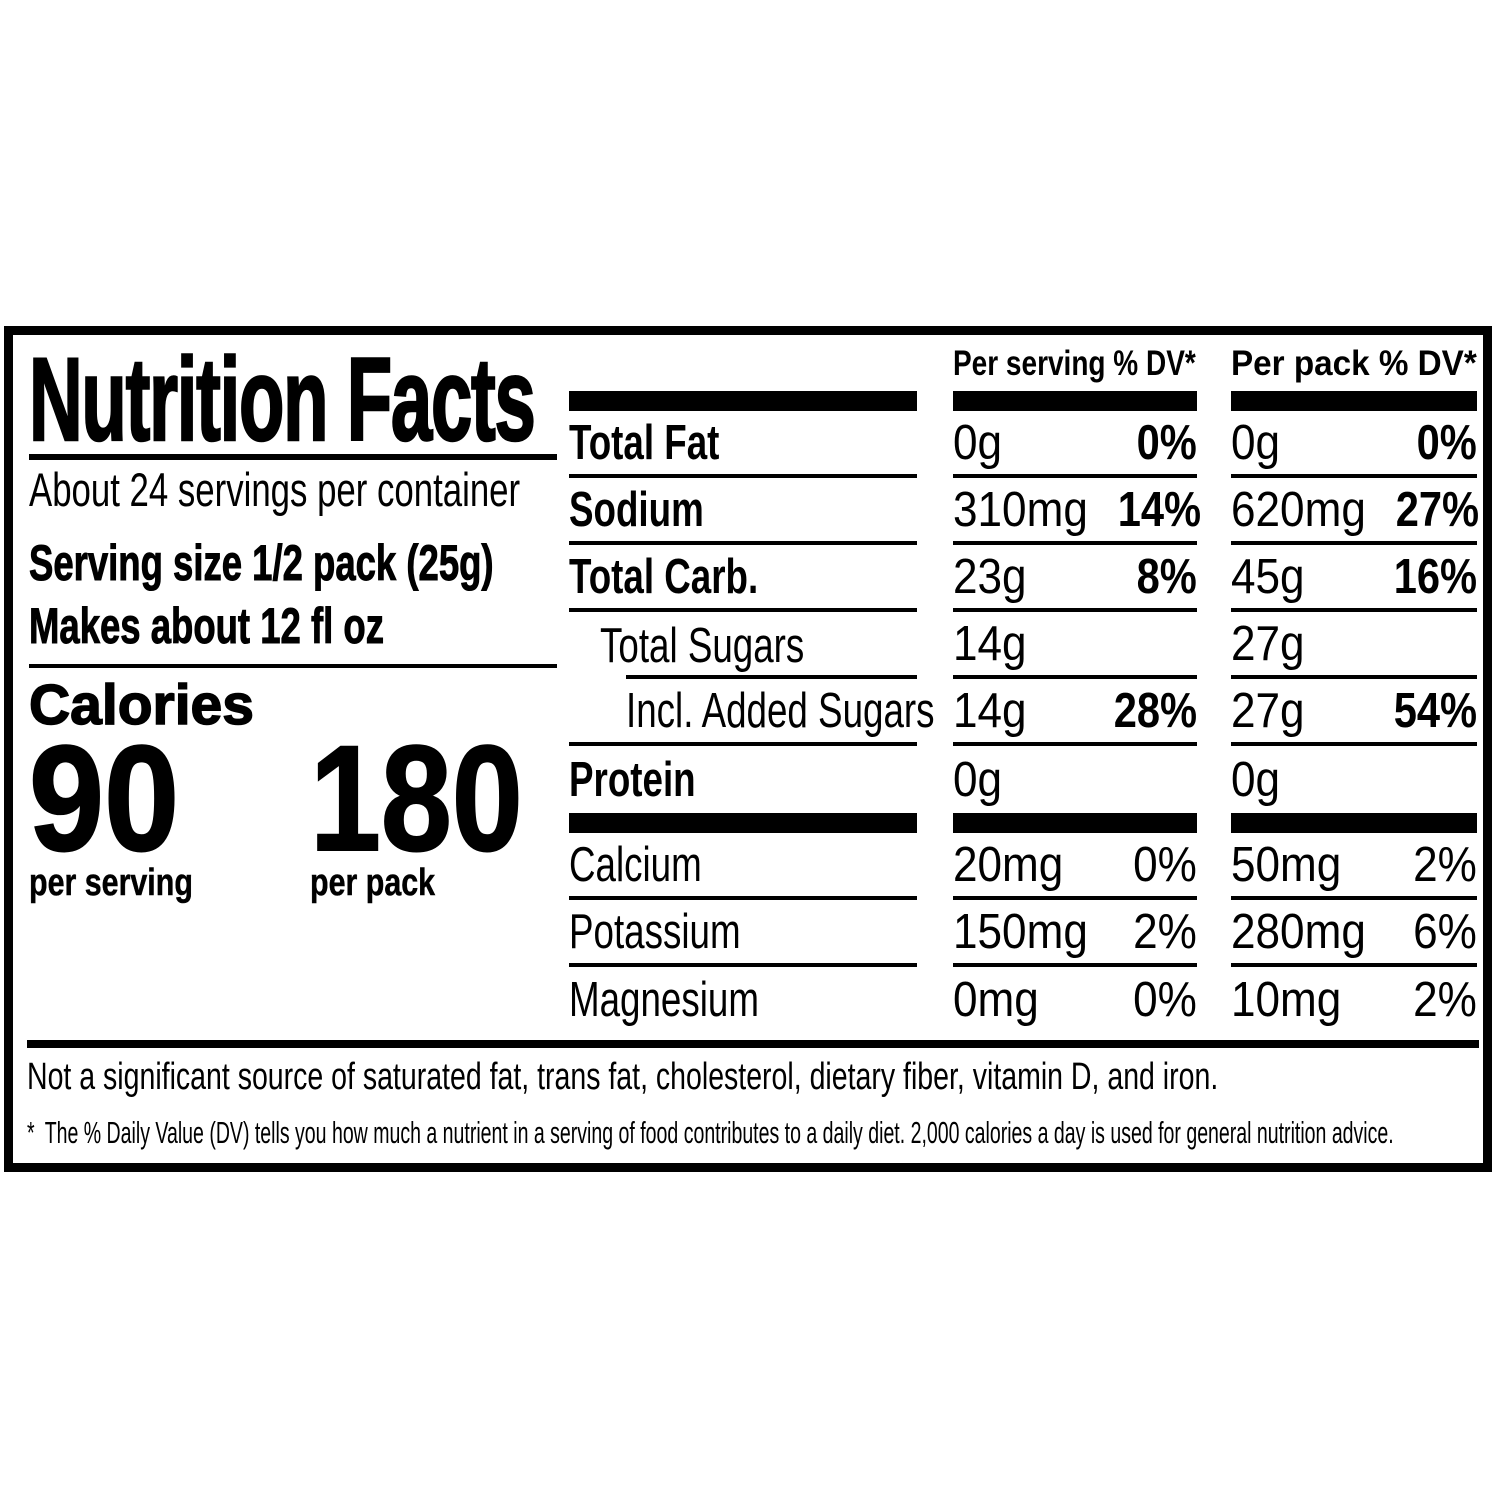  Describe the element at coordinates (261, 563) in the screenshot. I see `serving-size: Serving size 1/2 pack (25g)` at that location.